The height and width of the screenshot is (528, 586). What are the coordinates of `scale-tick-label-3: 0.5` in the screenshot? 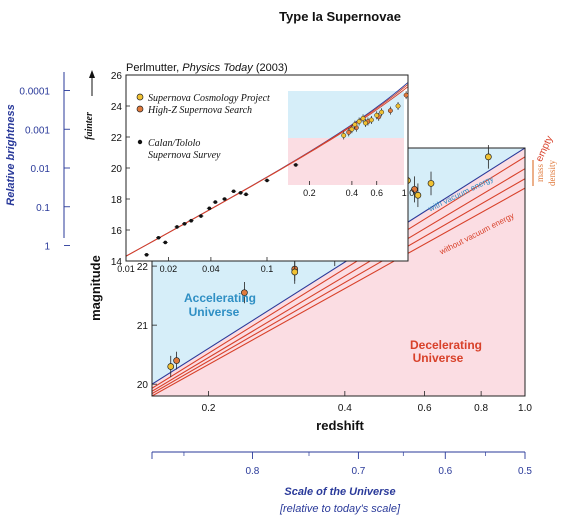 It's located at (525, 471).